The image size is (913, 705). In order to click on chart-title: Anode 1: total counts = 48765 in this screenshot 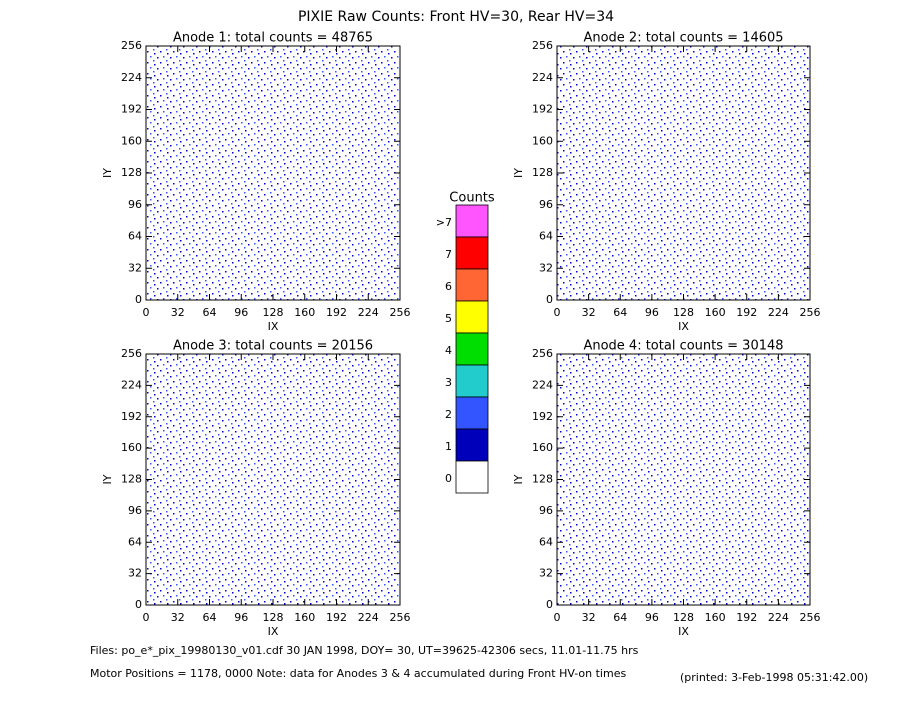, I will do `click(273, 38)`.